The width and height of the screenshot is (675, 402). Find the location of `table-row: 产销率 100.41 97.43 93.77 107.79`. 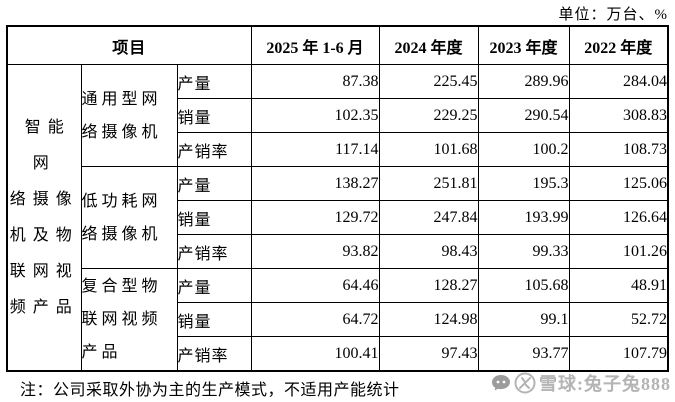

table-row: 产销率 100.41 97.43 93.77 107.79 is located at coordinates (338, 354).